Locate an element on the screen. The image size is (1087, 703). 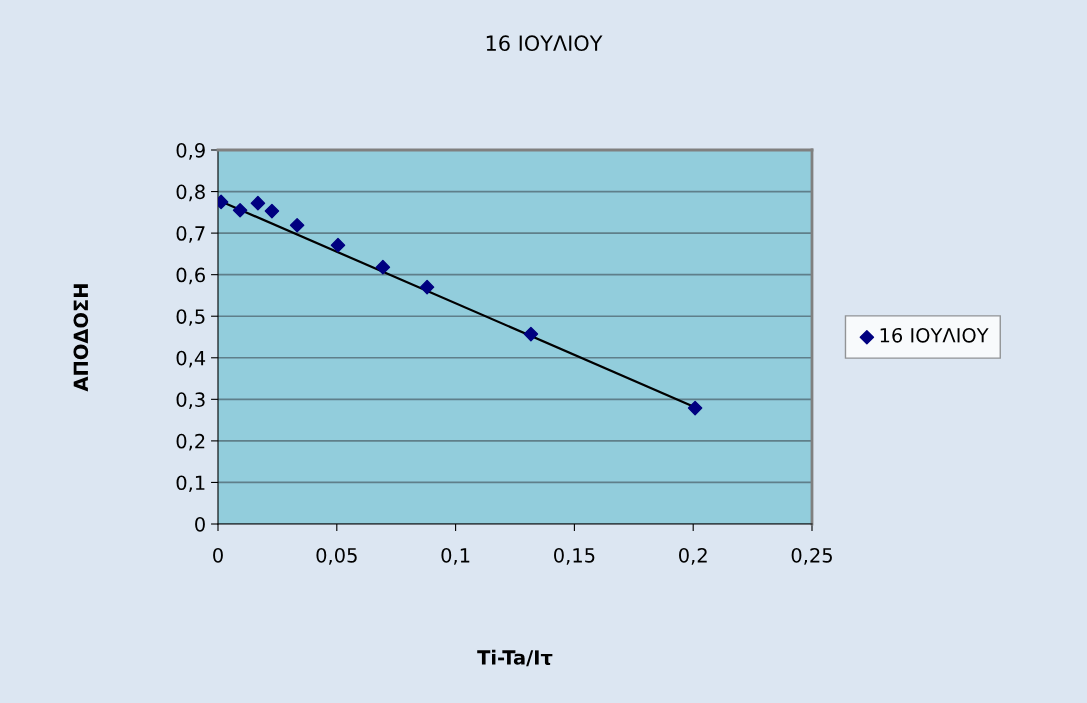
y-tick-label: 0,2 is located at coordinates (190, 442).